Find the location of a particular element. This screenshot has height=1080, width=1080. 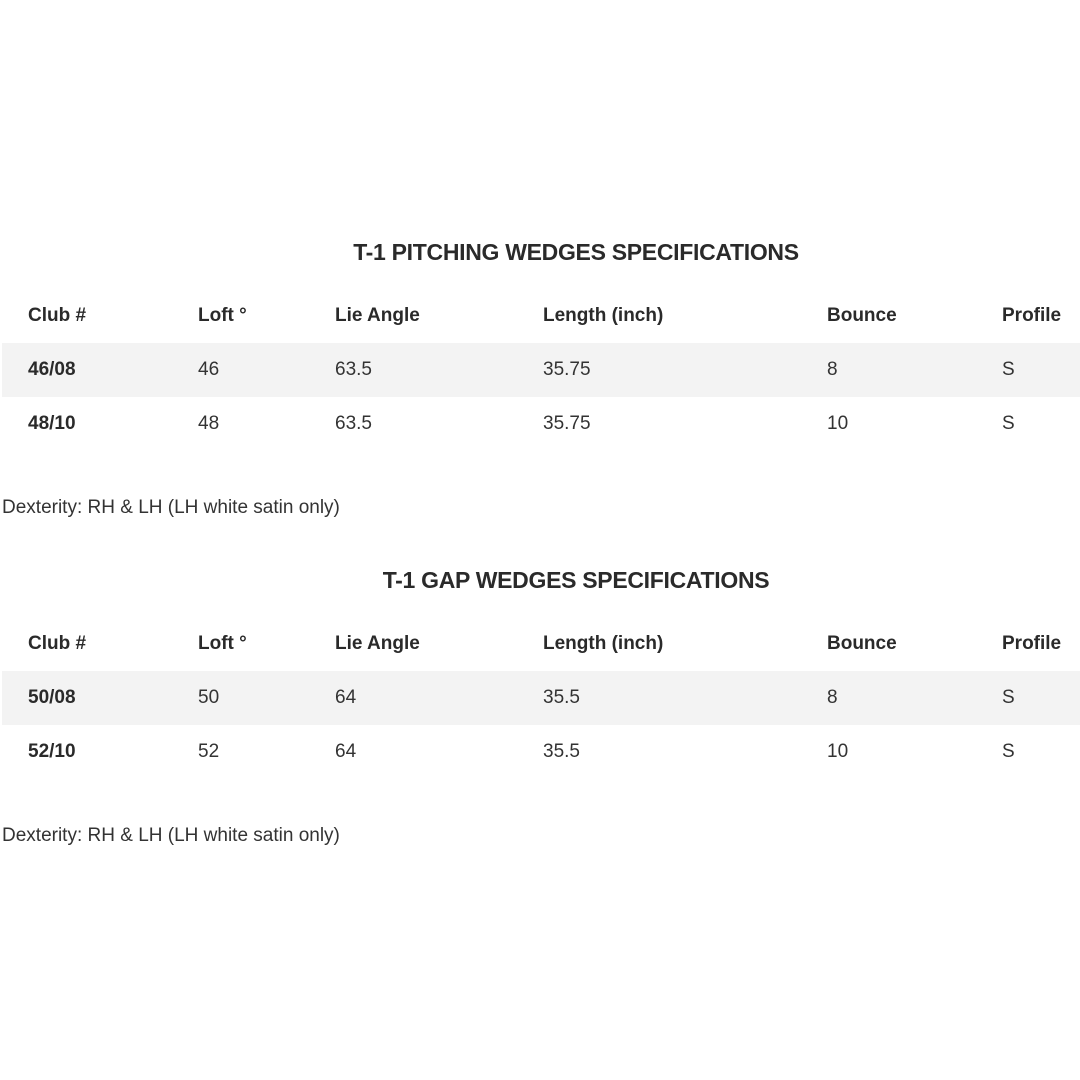

table-row: 46/08 46 63.5 35.75 8 S is located at coordinates (541, 370).